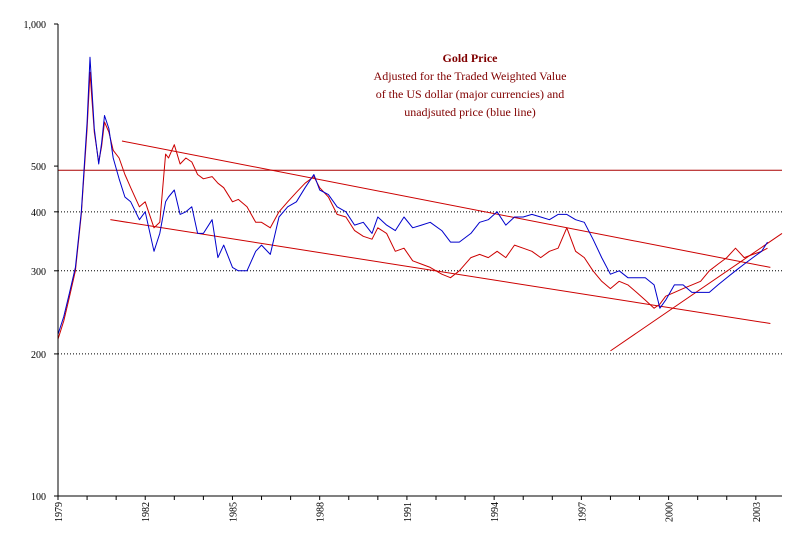 The width and height of the screenshot is (796, 543). What do you see at coordinates (38, 497) in the screenshot?
I see `y-tick-label-5: 100` at bounding box center [38, 497].